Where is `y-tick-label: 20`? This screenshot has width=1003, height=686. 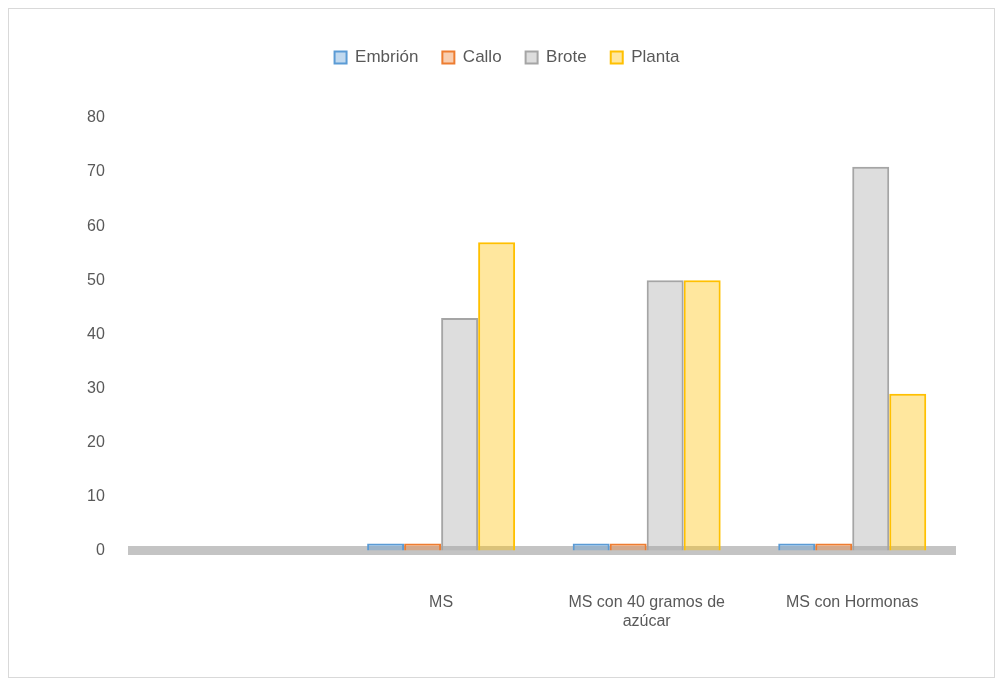
y-tick-label: 20 is located at coordinates (96, 441).